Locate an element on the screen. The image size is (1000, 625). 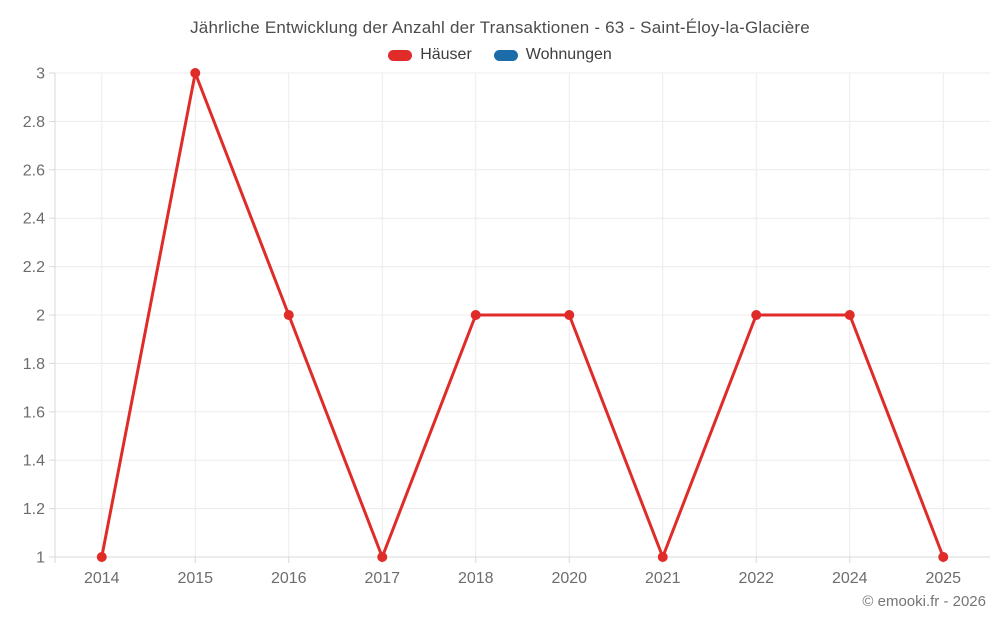
wohnungen-swatch-icon is located at coordinates (505, 55).